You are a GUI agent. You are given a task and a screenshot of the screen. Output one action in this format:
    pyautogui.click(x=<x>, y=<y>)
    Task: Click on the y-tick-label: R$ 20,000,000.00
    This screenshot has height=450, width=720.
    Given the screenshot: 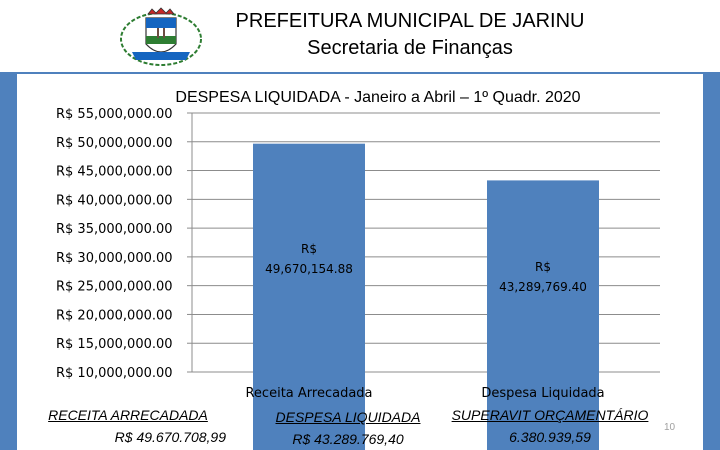 What is the action you would take?
    pyautogui.click(x=114, y=315)
    